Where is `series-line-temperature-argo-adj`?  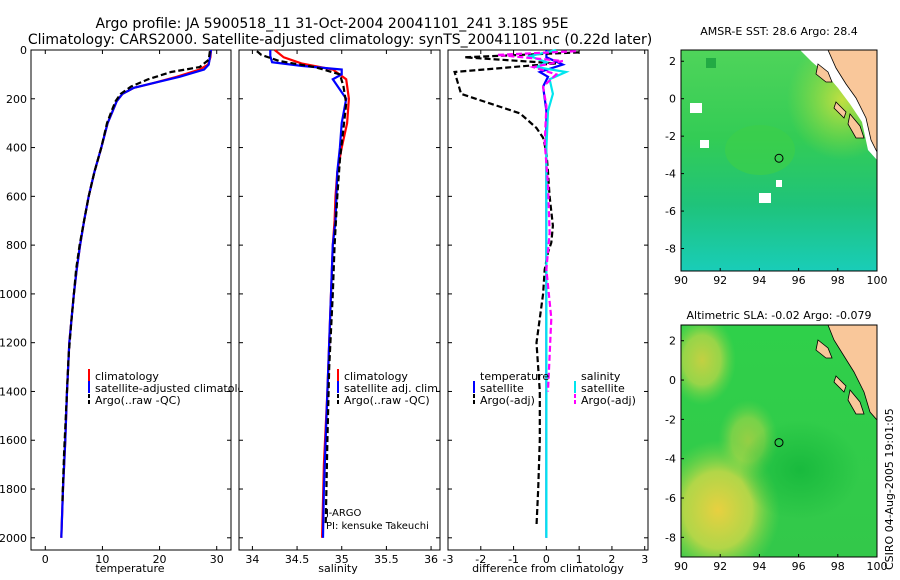 series-line-temperature-argo-adj is located at coordinates (516, 288).